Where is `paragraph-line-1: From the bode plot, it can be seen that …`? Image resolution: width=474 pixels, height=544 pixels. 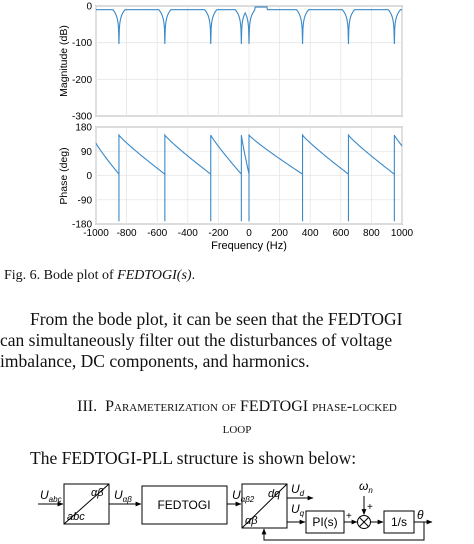
paragraph-line-1: From the bode plot, it can be seen that … is located at coordinates (216, 319).